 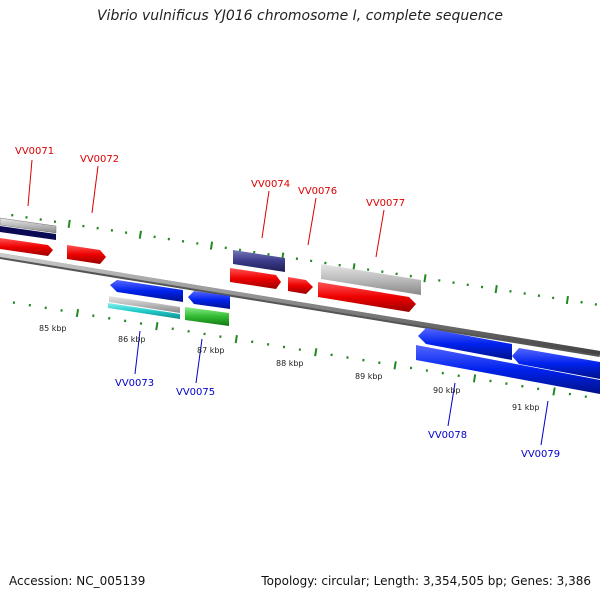 What do you see at coordinates (540, 454) in the screenshot?
I see `gene-label-vv0079: VV0079` at bounding box center [540, 454].